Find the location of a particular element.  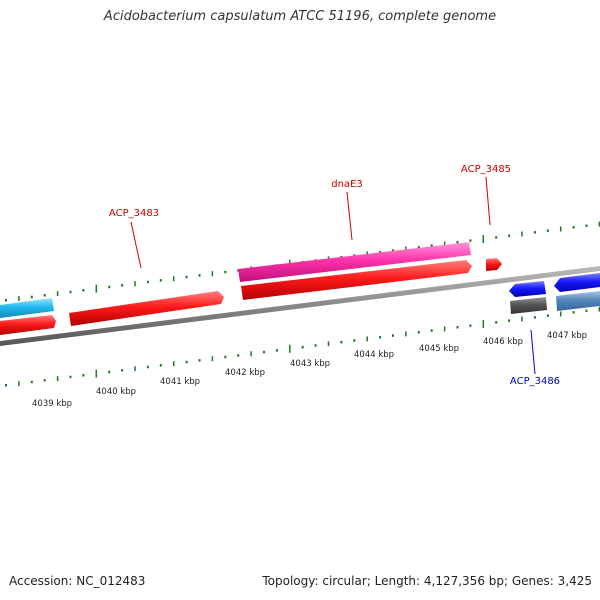

tick-label: 4047 kbp is located at coordinates (567, 336).